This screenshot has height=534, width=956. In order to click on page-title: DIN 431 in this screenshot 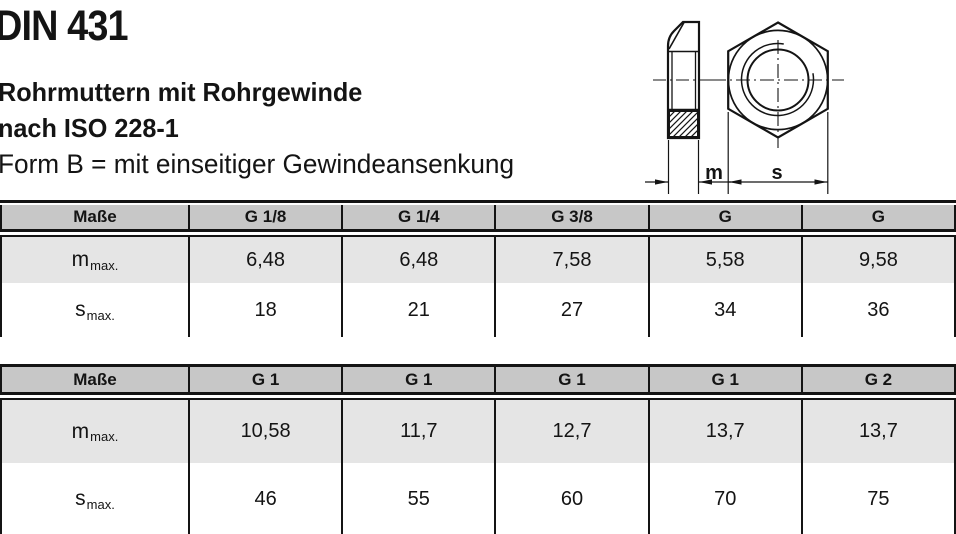, I will do `click(64, 26)`.